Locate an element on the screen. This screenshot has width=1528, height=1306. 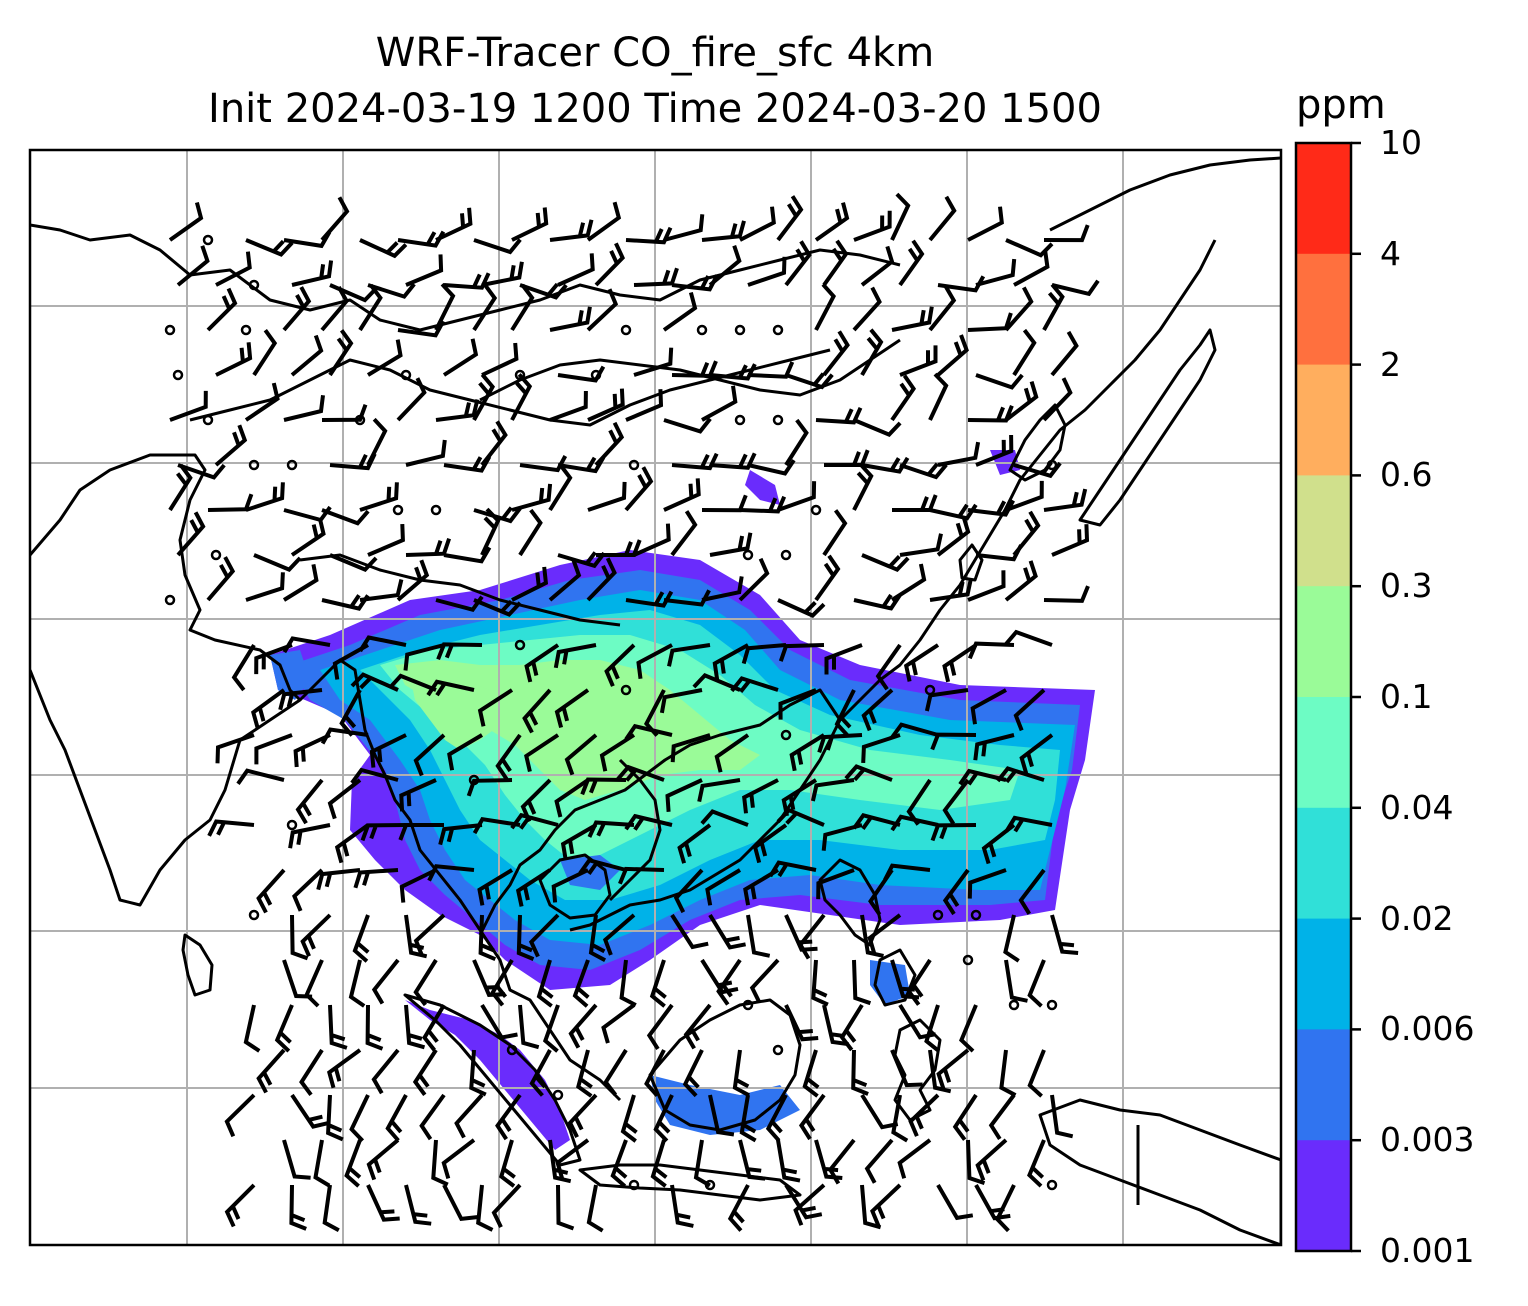
sumatra-coastline is located at coordinates (492, 1080).